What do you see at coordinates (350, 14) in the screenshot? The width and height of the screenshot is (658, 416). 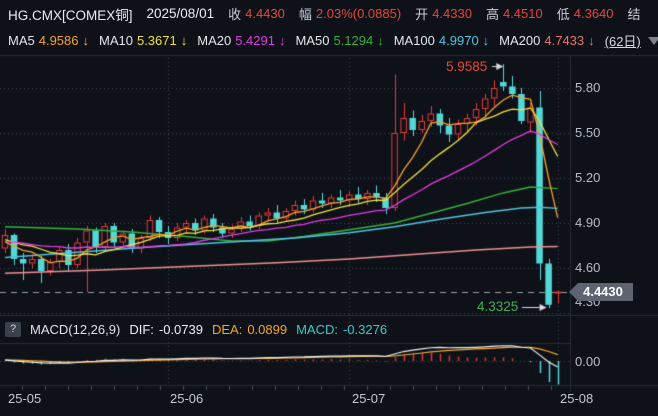 I see `stat-change: 幅 2.03%(0.0885)` at bounding box center [350, 14].